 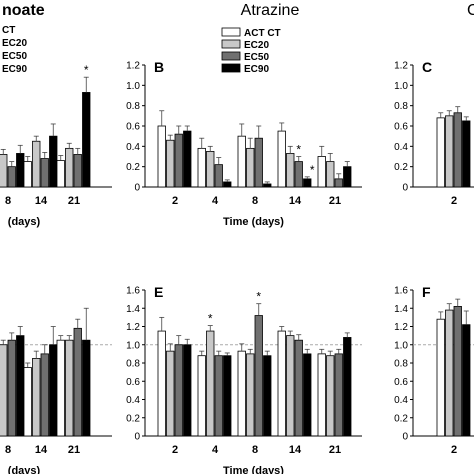 I want to click on panel-a: 8 14 21 * (days), so click(x=56, y=145).